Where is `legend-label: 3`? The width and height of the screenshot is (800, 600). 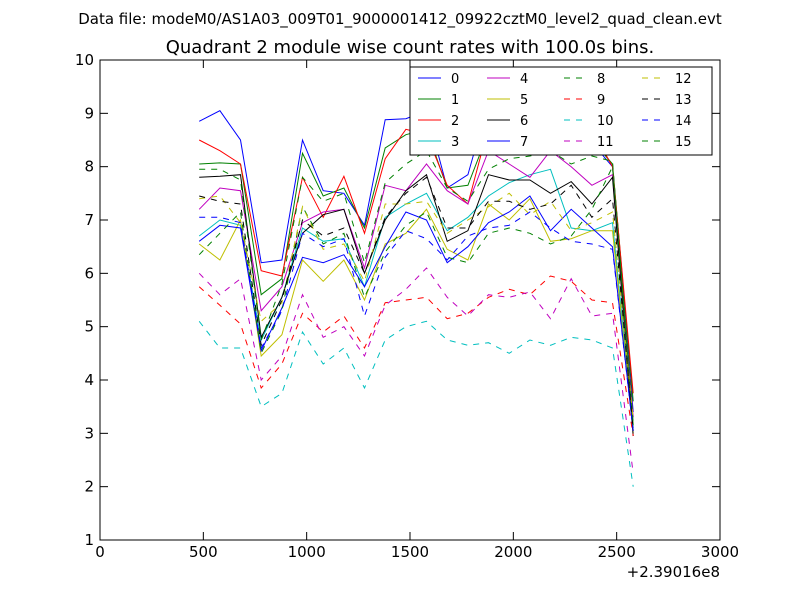 legend-label: 3 is located at coordinates (455, 142).